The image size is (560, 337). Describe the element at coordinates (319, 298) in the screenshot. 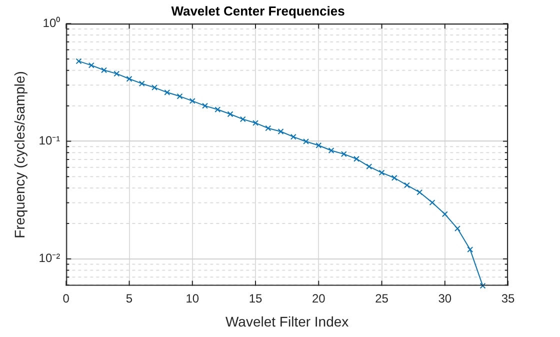

I see `x-tick-label: 20` at that location.